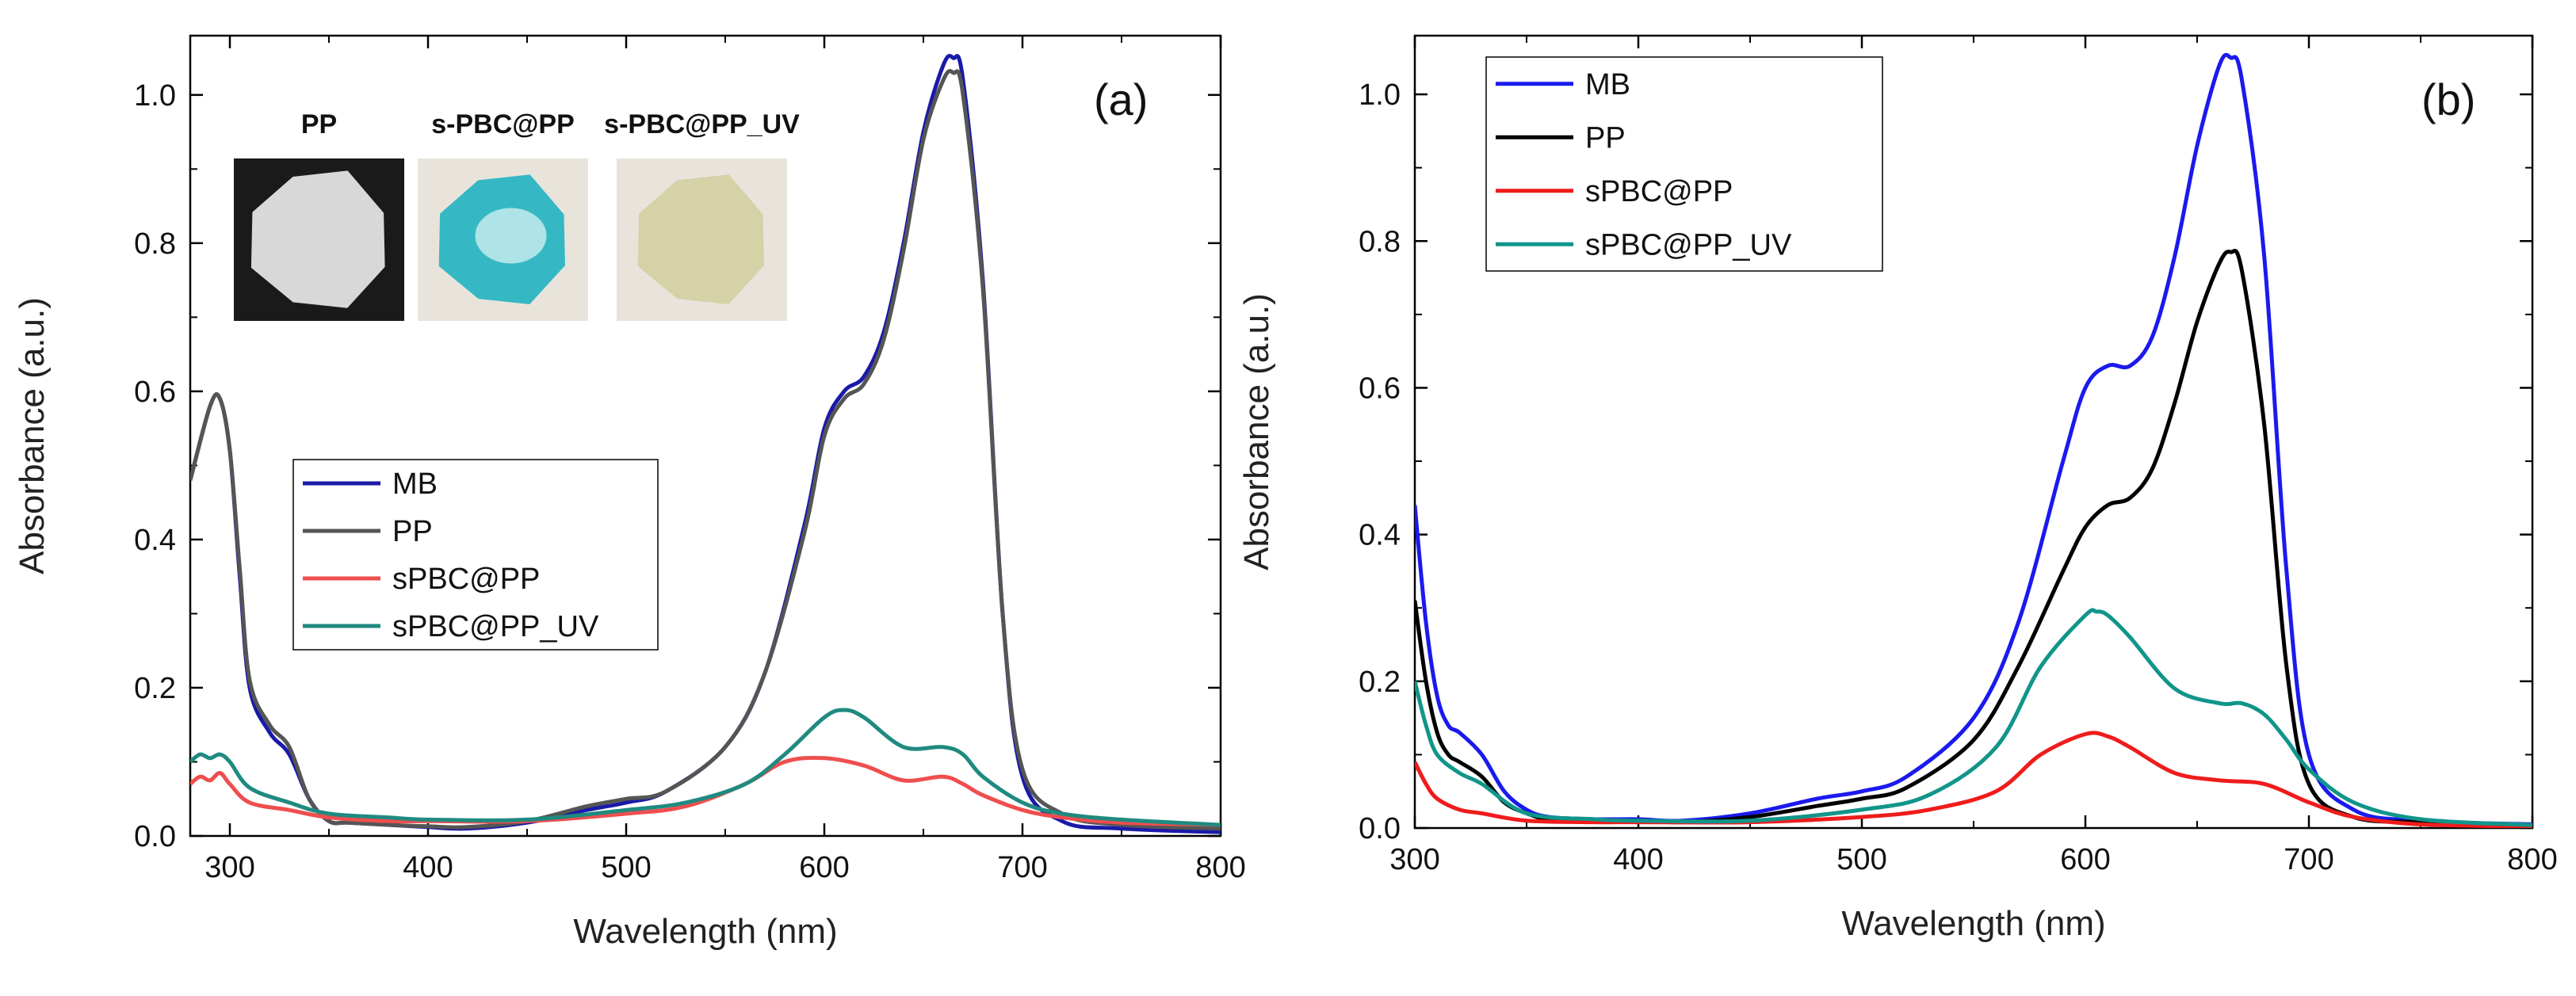 The image size is (2576, 996). I want to click on inset-label-2: s-PBC@PP_UV, so click(702, 124).